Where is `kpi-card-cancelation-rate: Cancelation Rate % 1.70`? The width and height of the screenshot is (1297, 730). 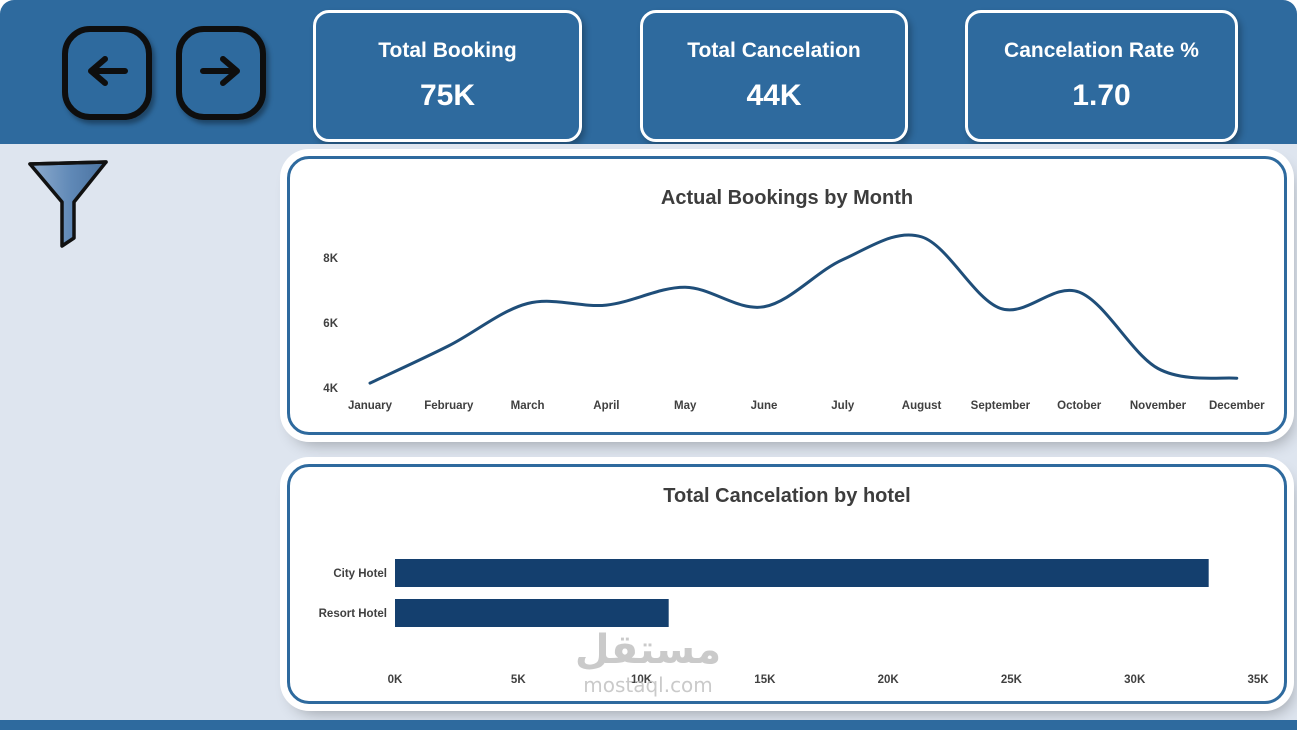 kpi-card-cancelation-rate: Cancelation Rate % 1.70 is located at coordinates (1101, 76).